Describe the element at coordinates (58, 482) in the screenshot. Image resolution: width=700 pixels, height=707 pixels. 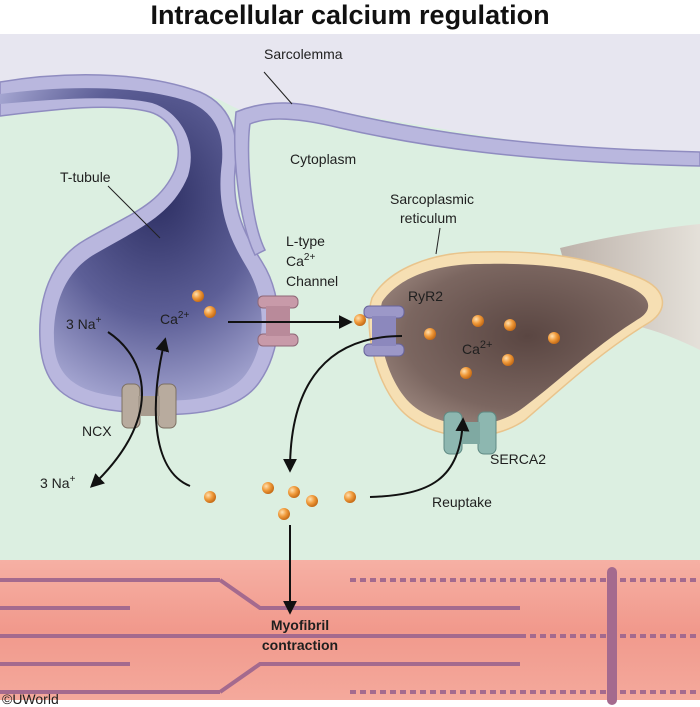
I see `label-na-out: 3 Na+` at that location.